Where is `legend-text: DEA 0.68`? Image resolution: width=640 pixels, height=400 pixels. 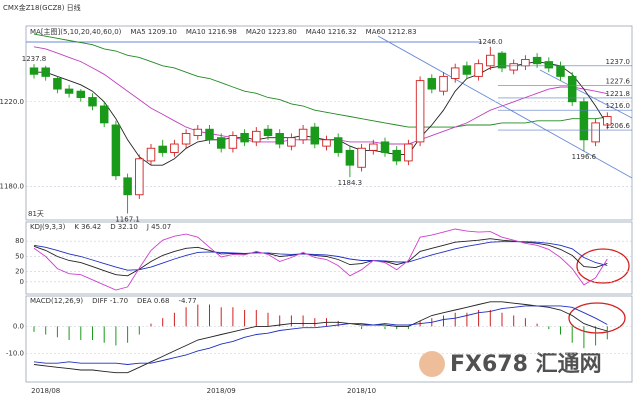
legend-text: DEA 0.68 is located at coordinates (153, 301).